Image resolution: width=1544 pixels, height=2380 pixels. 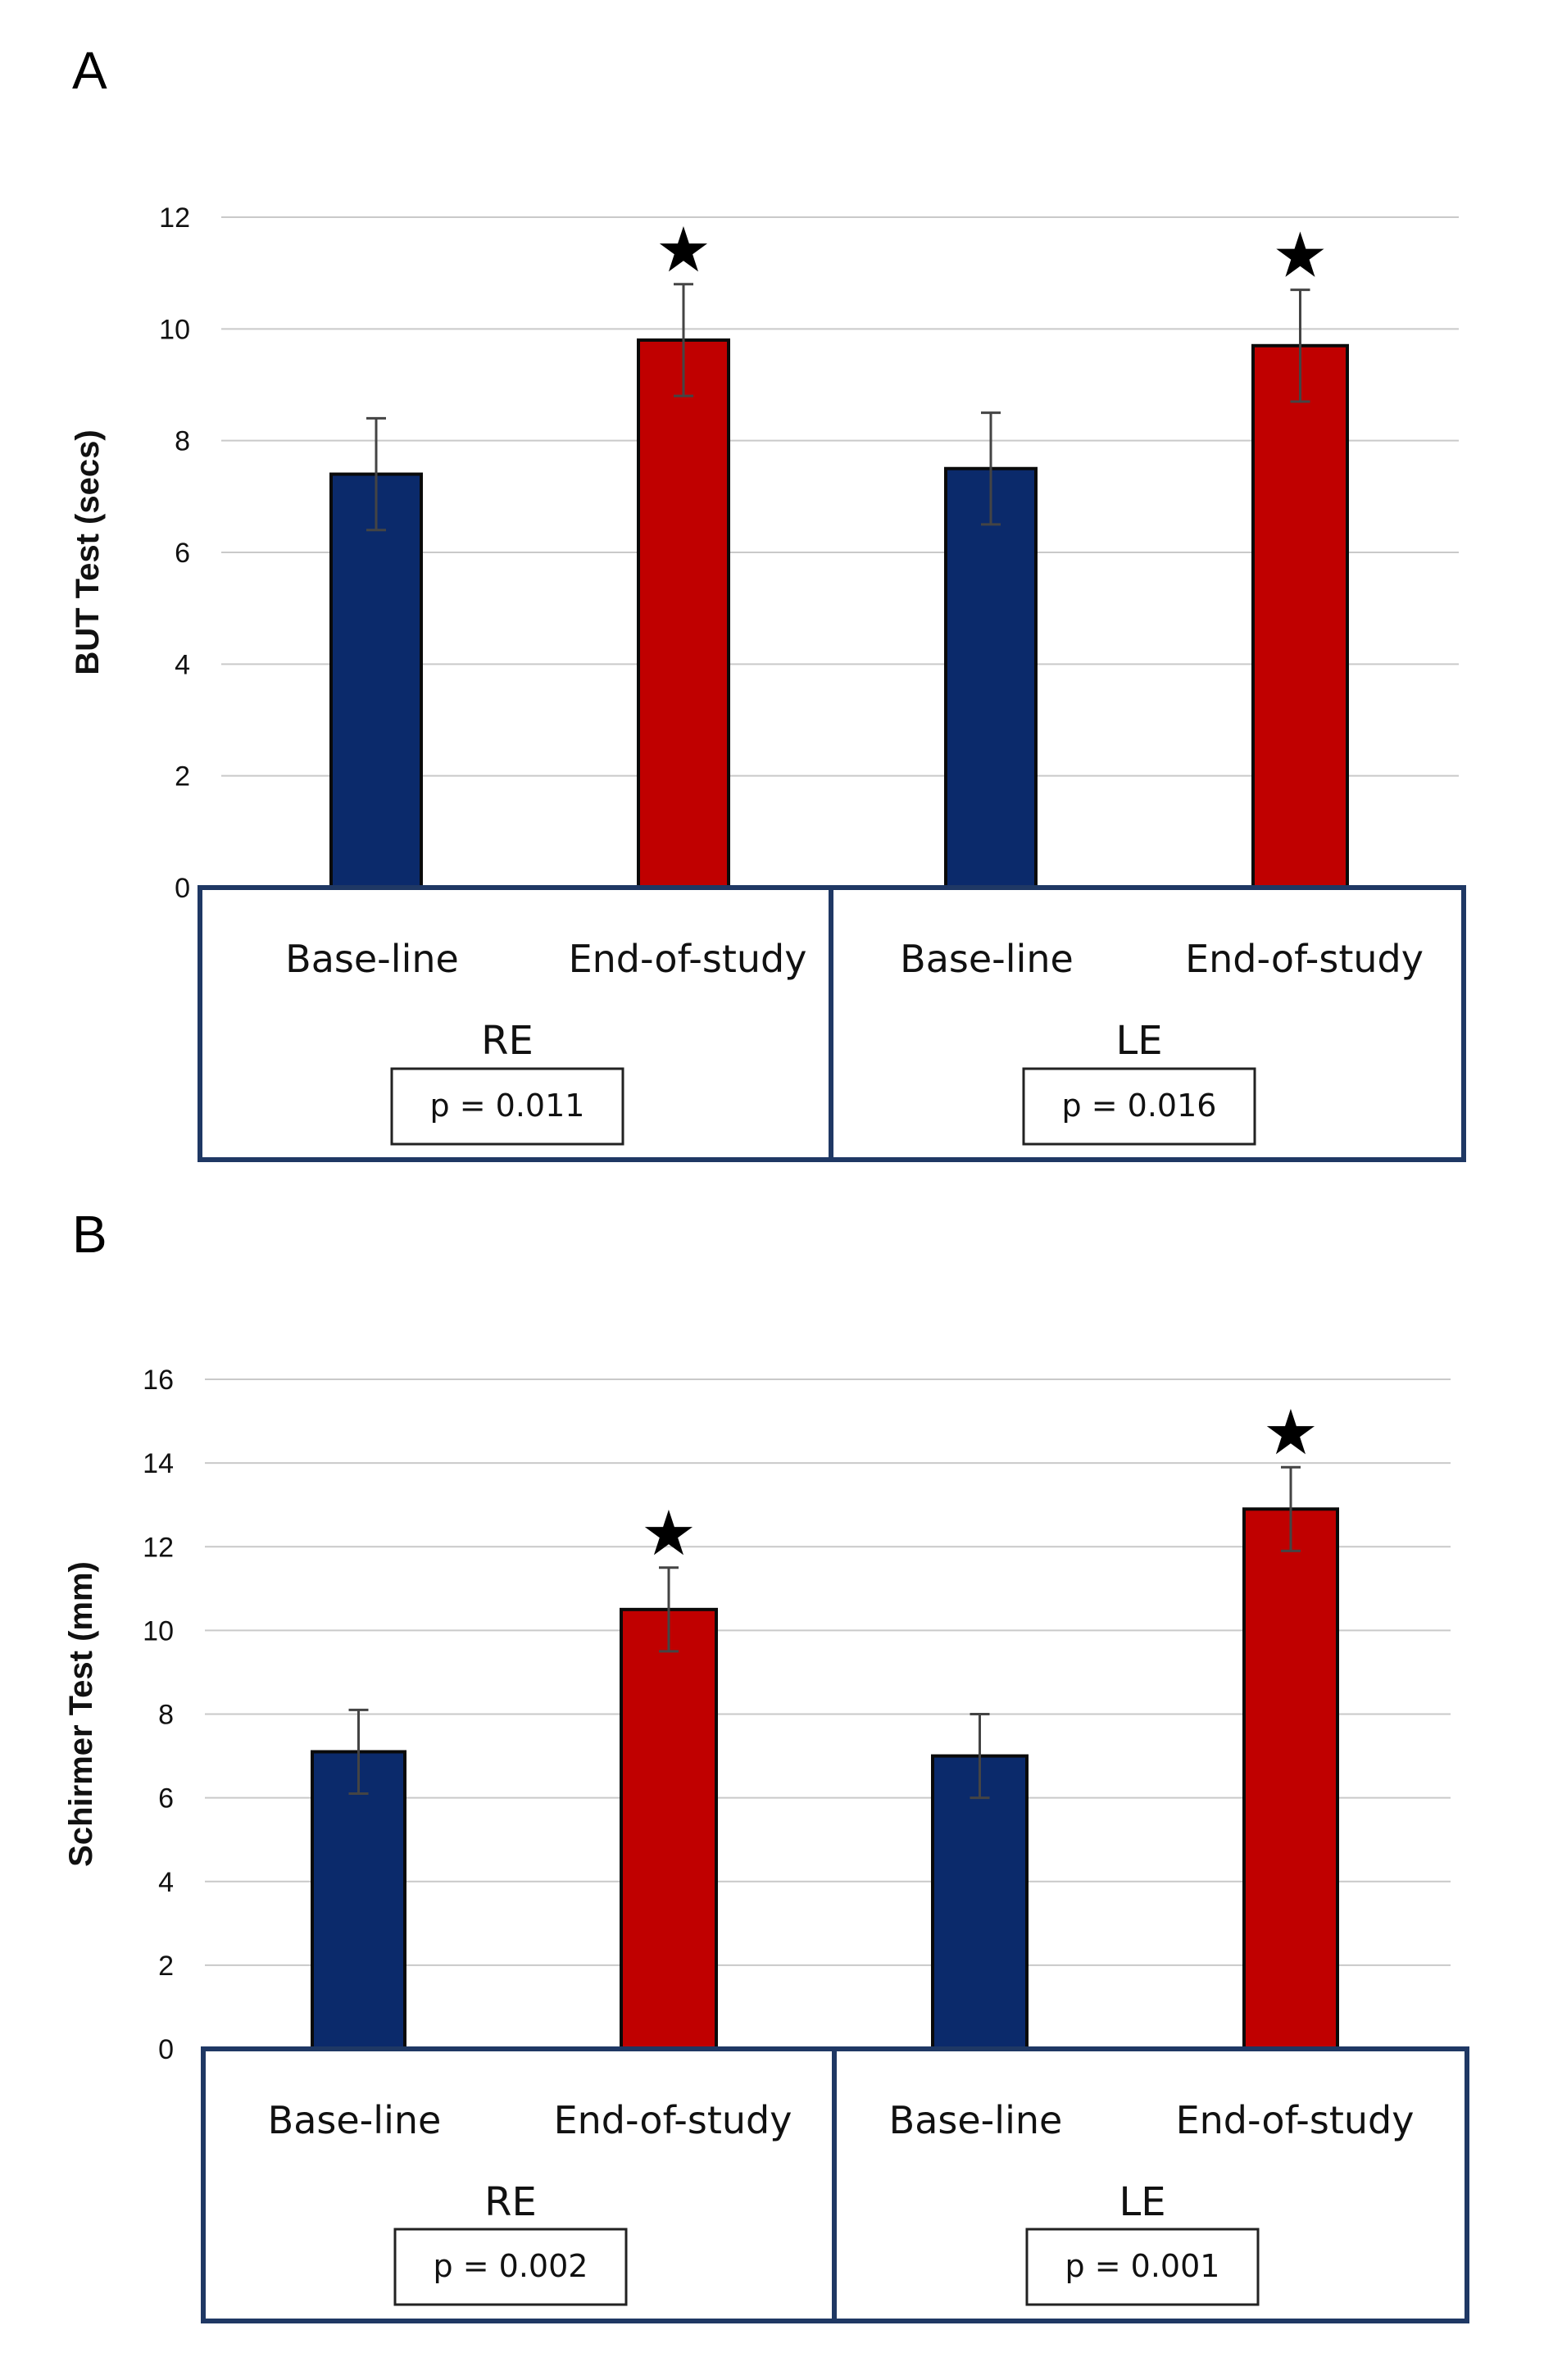 I want to click on y-axis-label: Schirmer Test (mm), so click(x=81, y=1714).